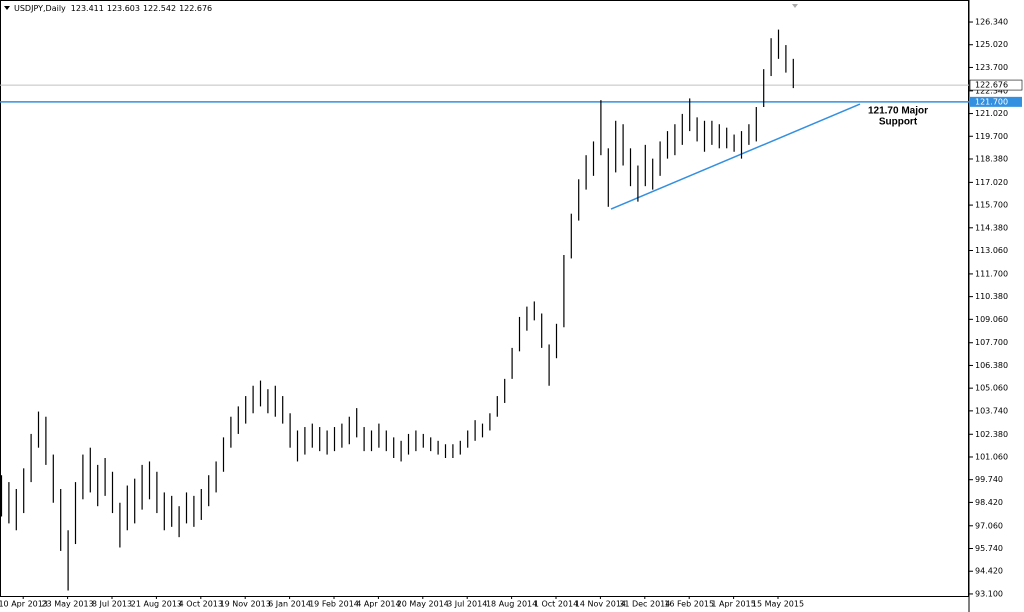  Describe the element at coordinates (991, 410) in the screenshot. I see `y-tick-label: 103.740` at that location.